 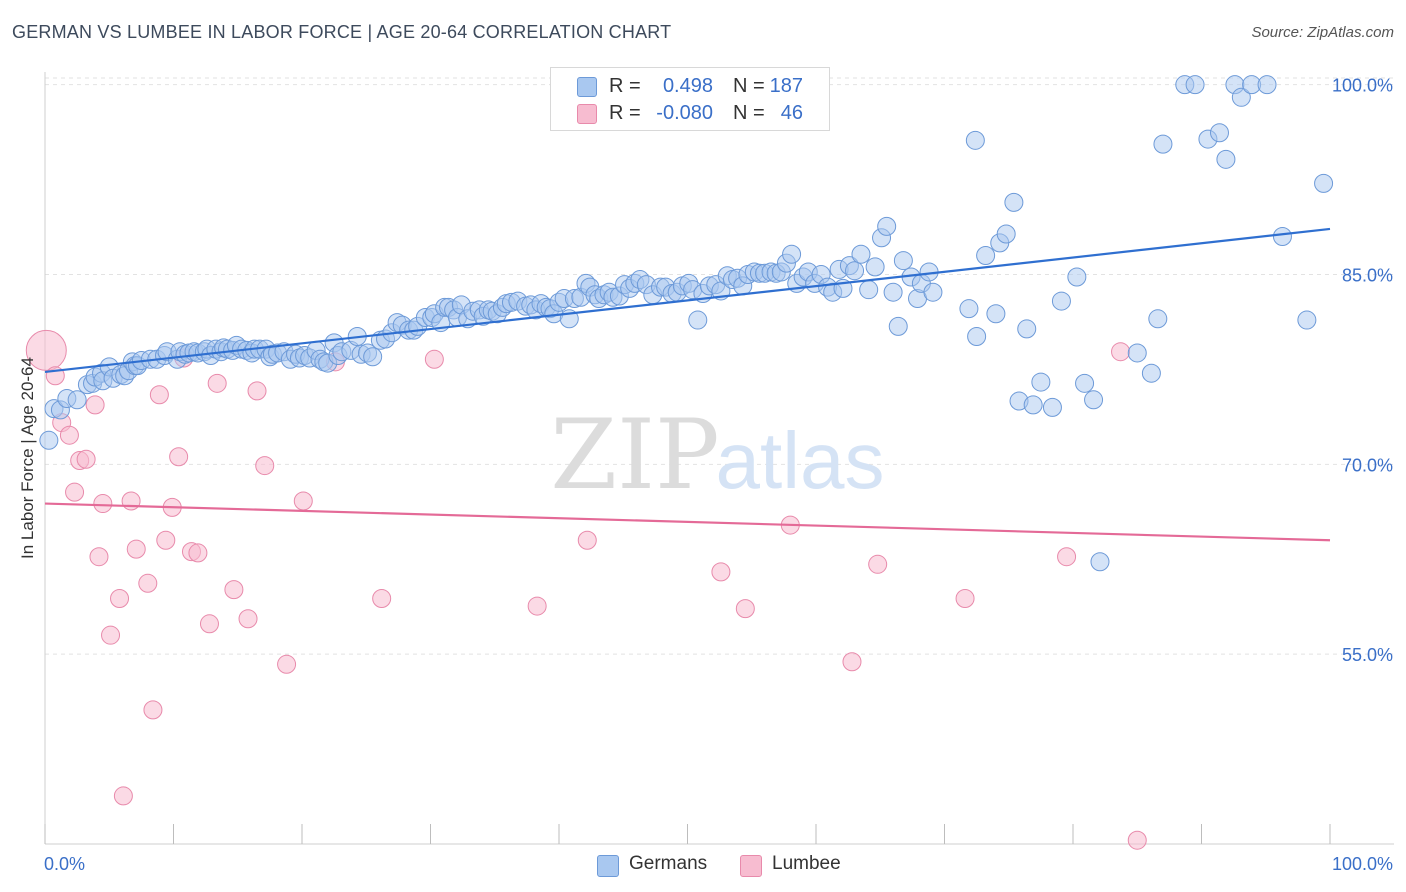 I want to click on x-tick-label: 0.0%, so click(x=64, y=864).